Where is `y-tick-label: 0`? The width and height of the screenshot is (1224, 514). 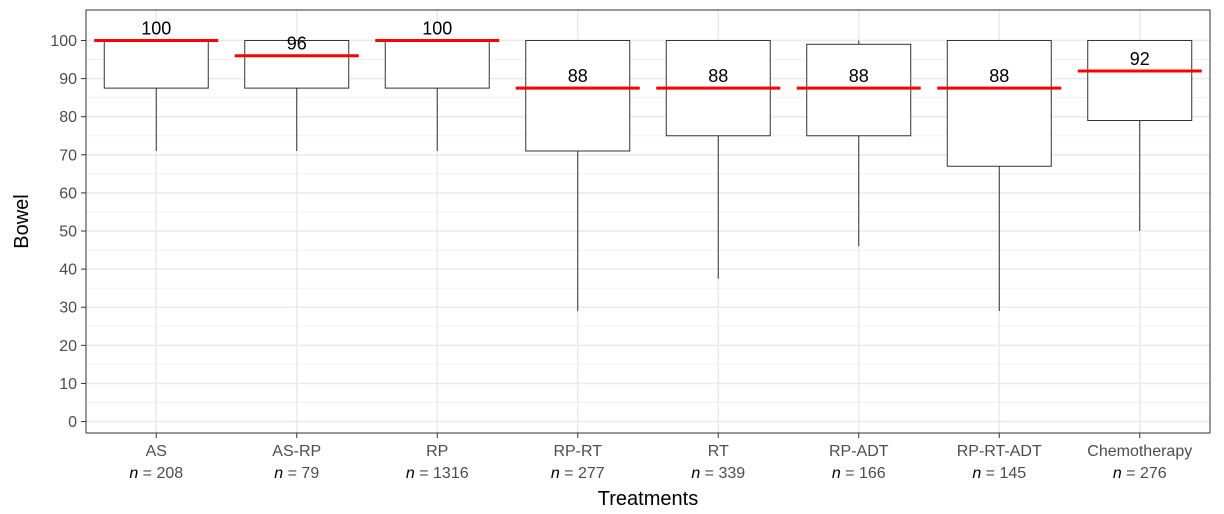
y-tick-label: 0 is located at coordinates (72, 422).